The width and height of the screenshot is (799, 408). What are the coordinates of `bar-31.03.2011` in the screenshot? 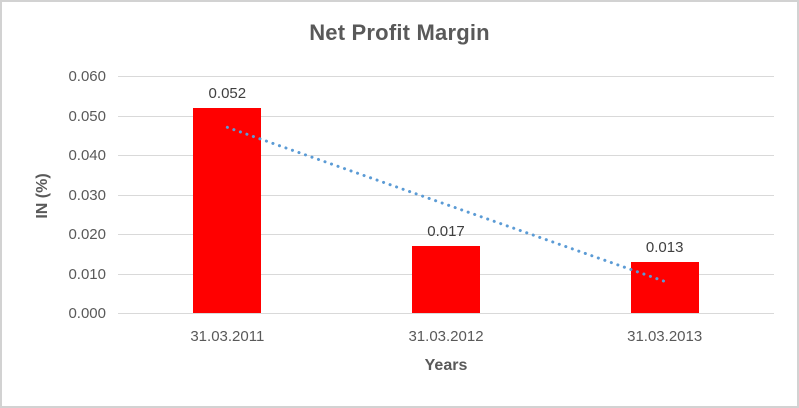 It's located at (227, 210).